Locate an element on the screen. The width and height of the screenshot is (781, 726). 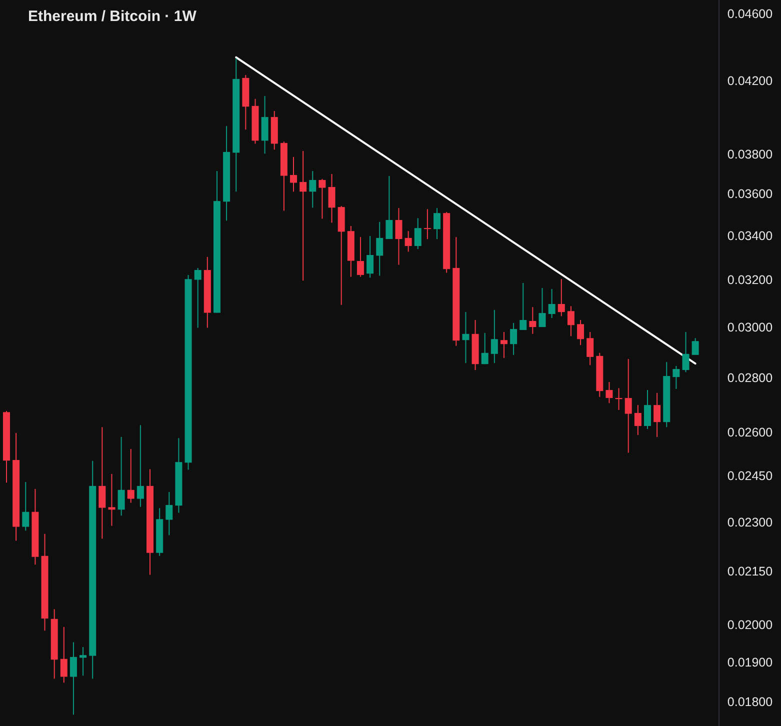
y-tick-label: 0.02600 is located at coordinates (750, 432).